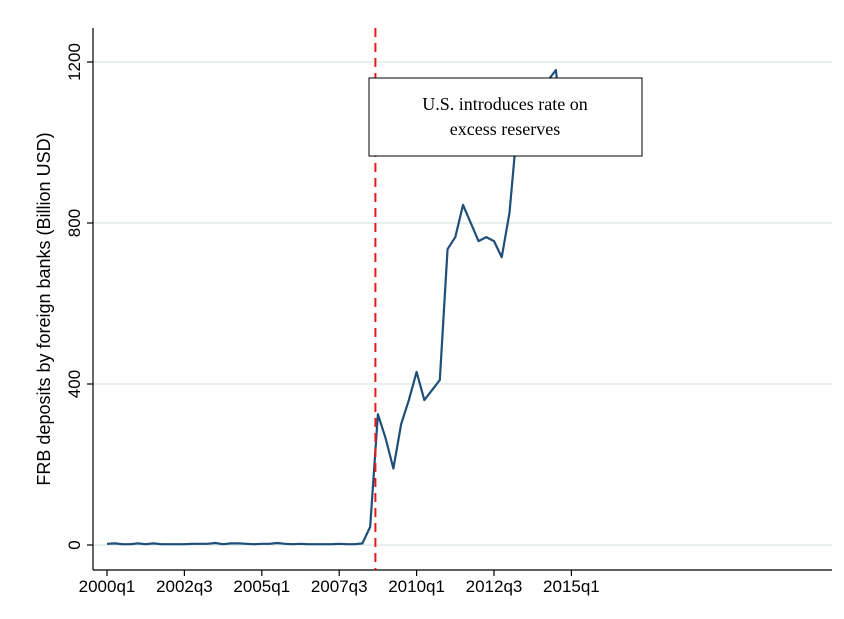 The height and width of the screenshot is (619, 844). I want to click on y-tick-label: 800, so click(74, 223).